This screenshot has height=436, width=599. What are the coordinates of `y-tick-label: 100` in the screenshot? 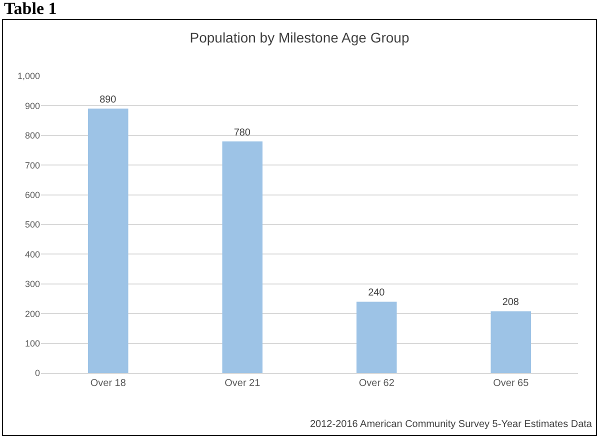 It's located at (32, 343).